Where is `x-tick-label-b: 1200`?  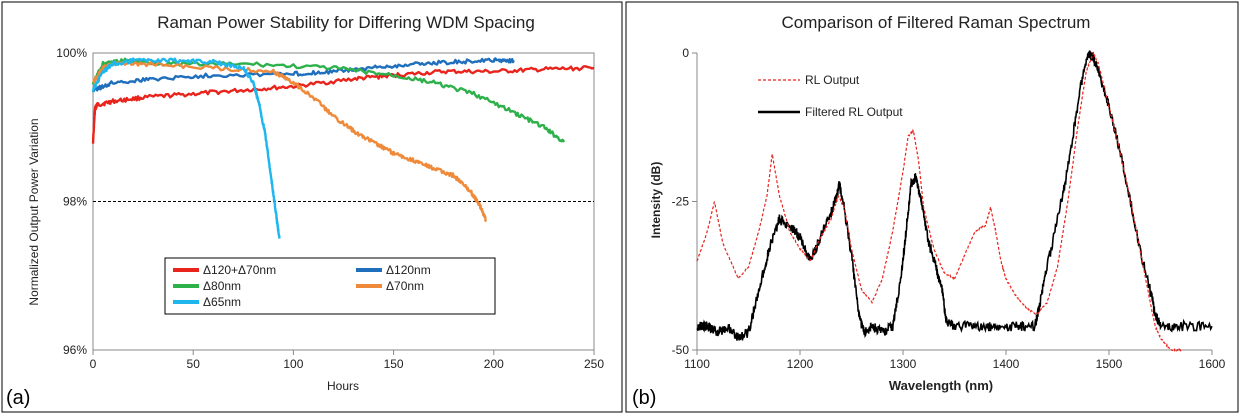
x-tick-label-b: 1200 is located at coordinates (800, 364).